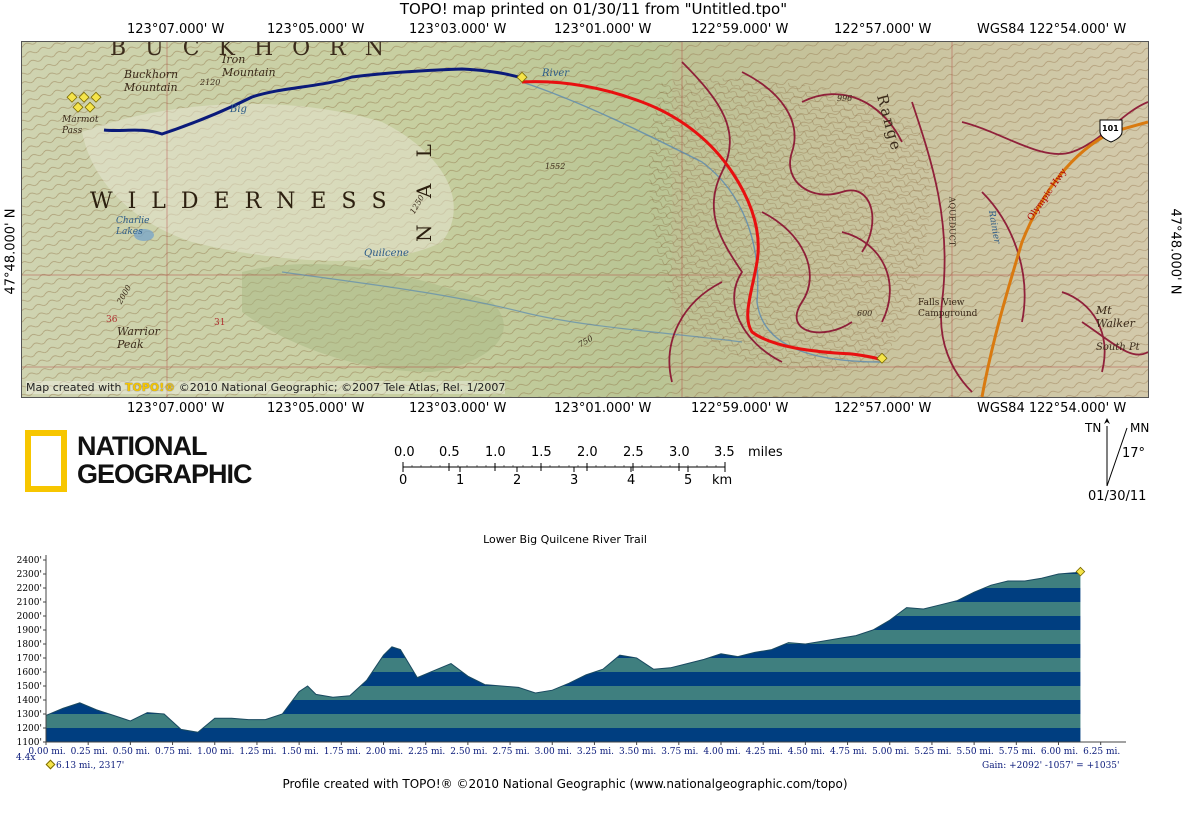 This screenshot has width=1187, height=813. What do you see at coordinates (257, 752) in the screenshot?
I see `x-tick-label: 1.25 mi.` at bounding box center [257, 752].